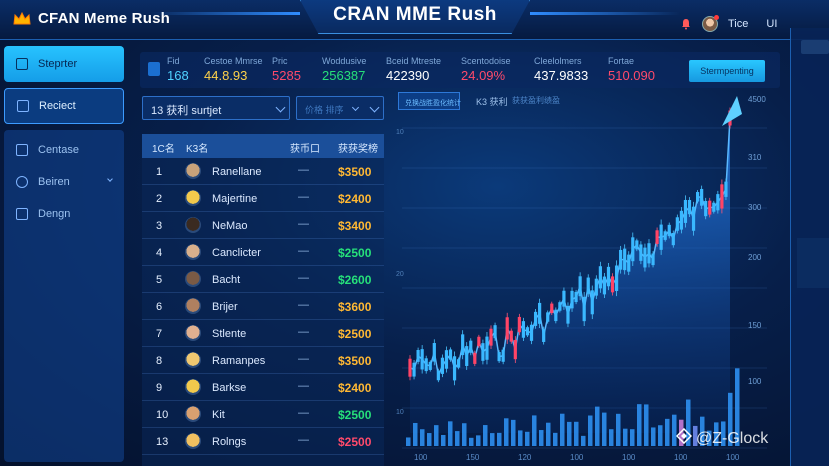 This screenshot has width=829, height=466. What do you see at coordinates (263, 171) in the screenshot?
I see `table-row: 1 Ranellane — $3500` at bounding box center [263, 171].